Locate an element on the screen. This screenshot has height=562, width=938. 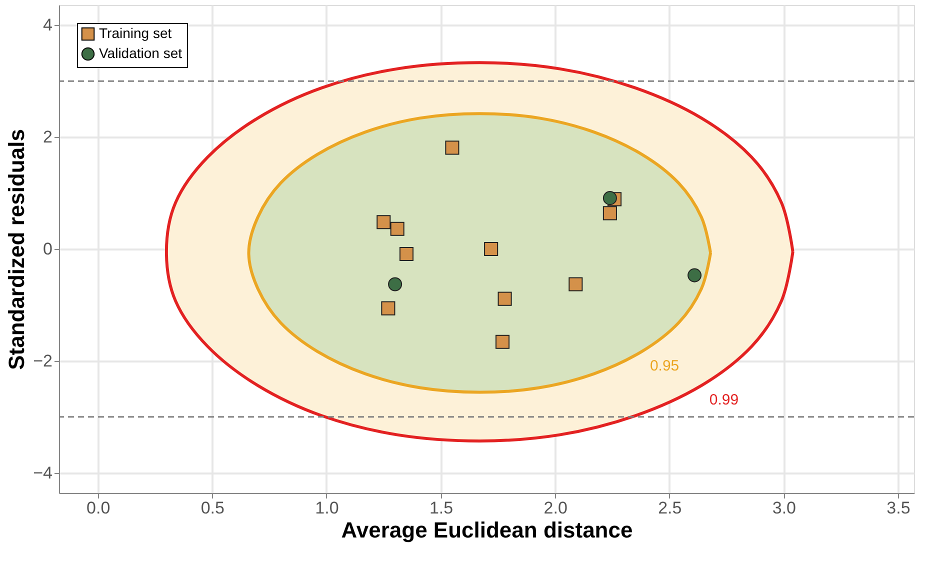
x-tick-label: 1.0 is located at coordinates (327, 508).